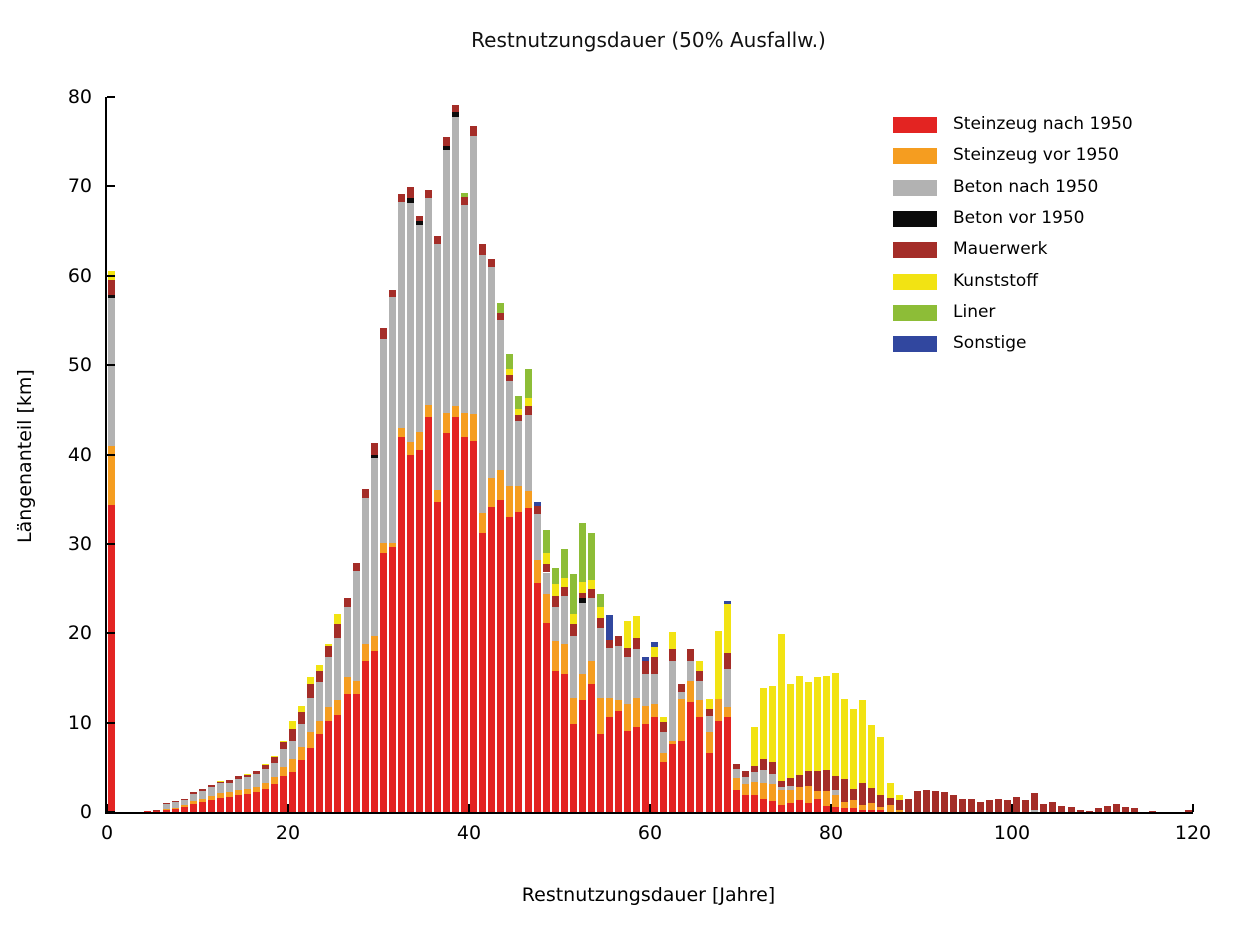  Describe the element at coordinates (831, 808) in the screenshot. I see `x-tick` at that location.